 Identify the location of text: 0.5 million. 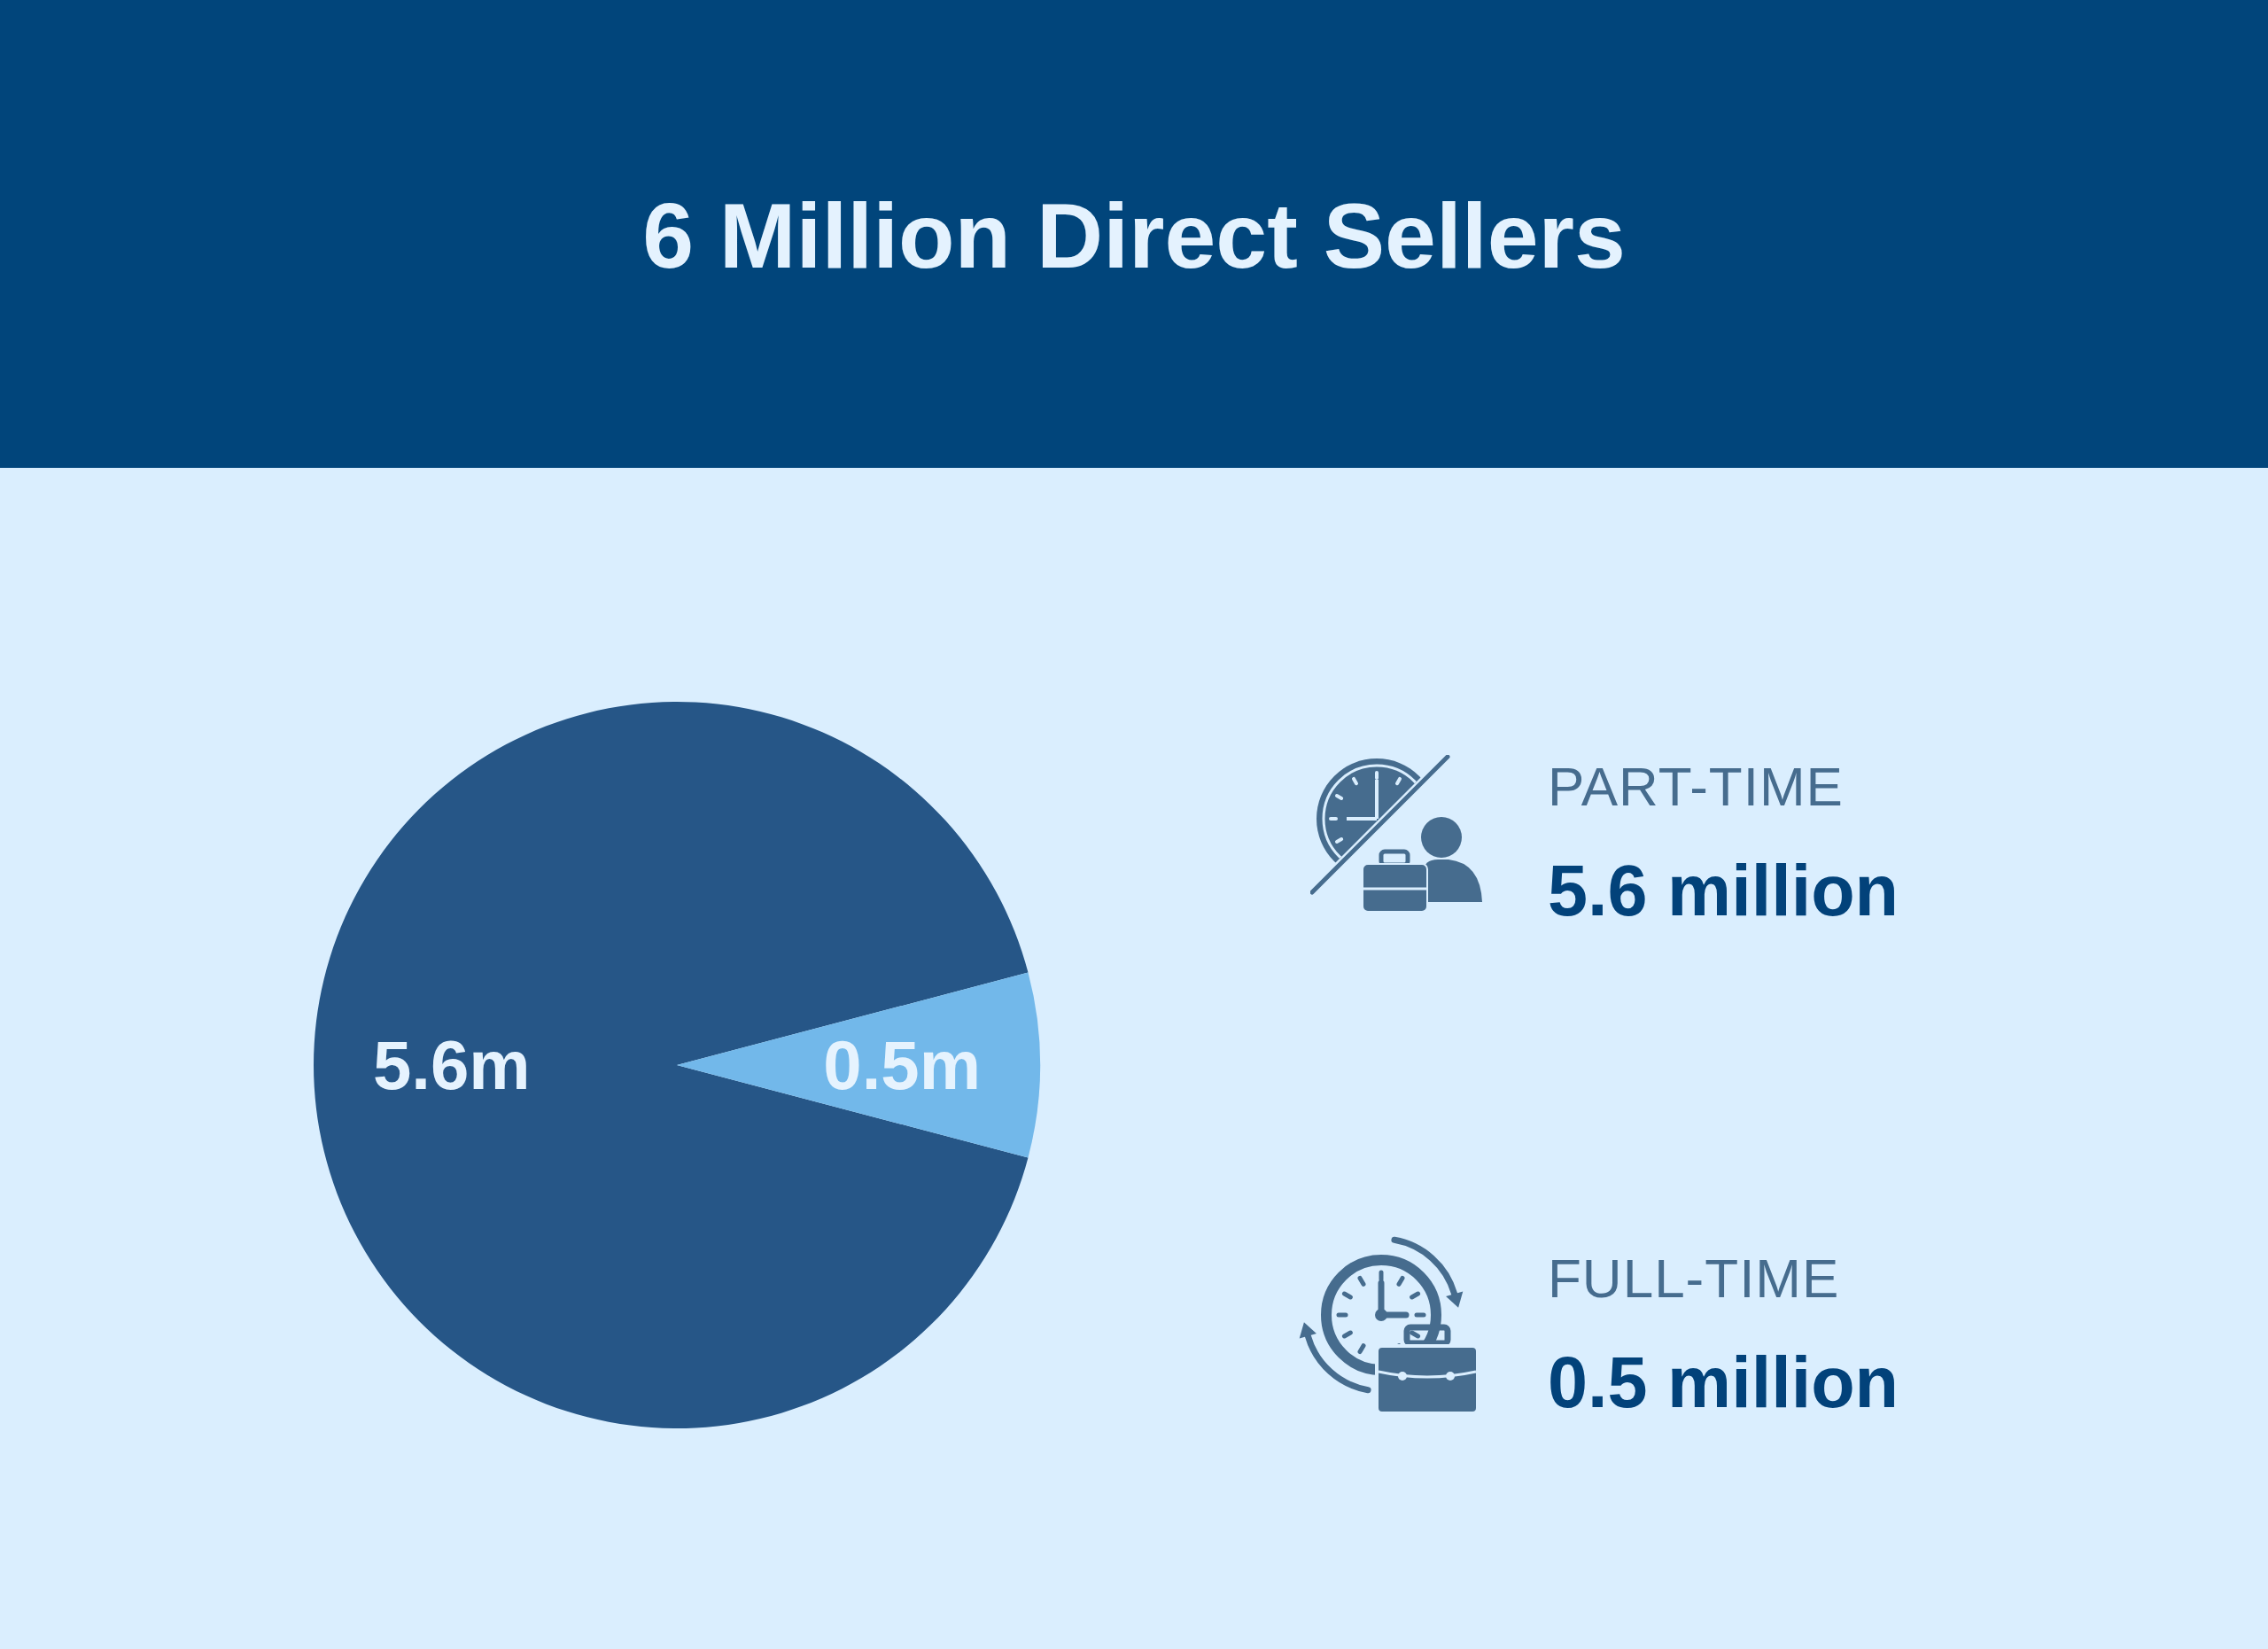
(1723, 1382).